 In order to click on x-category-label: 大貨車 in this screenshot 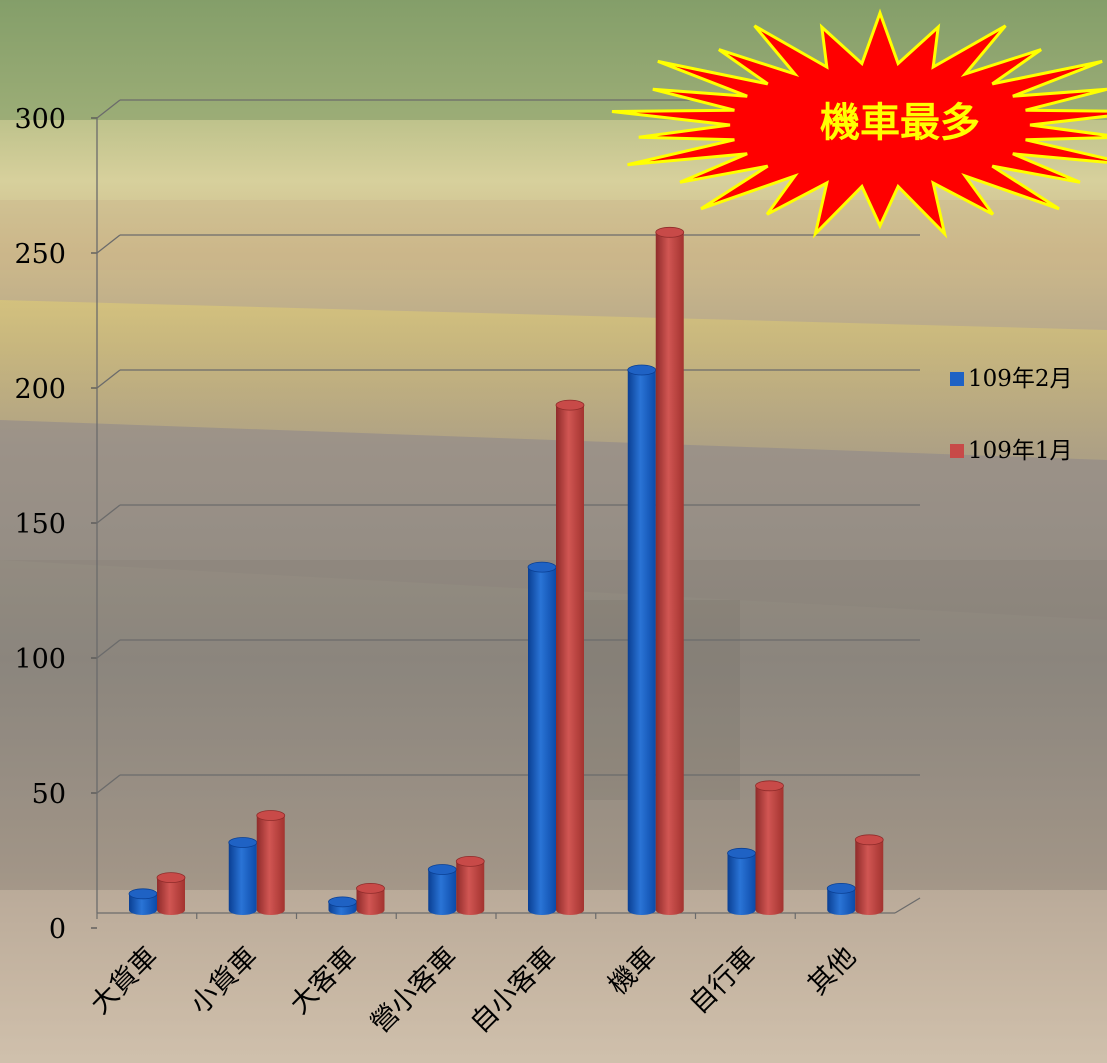, I will do `click(124, 980)`.